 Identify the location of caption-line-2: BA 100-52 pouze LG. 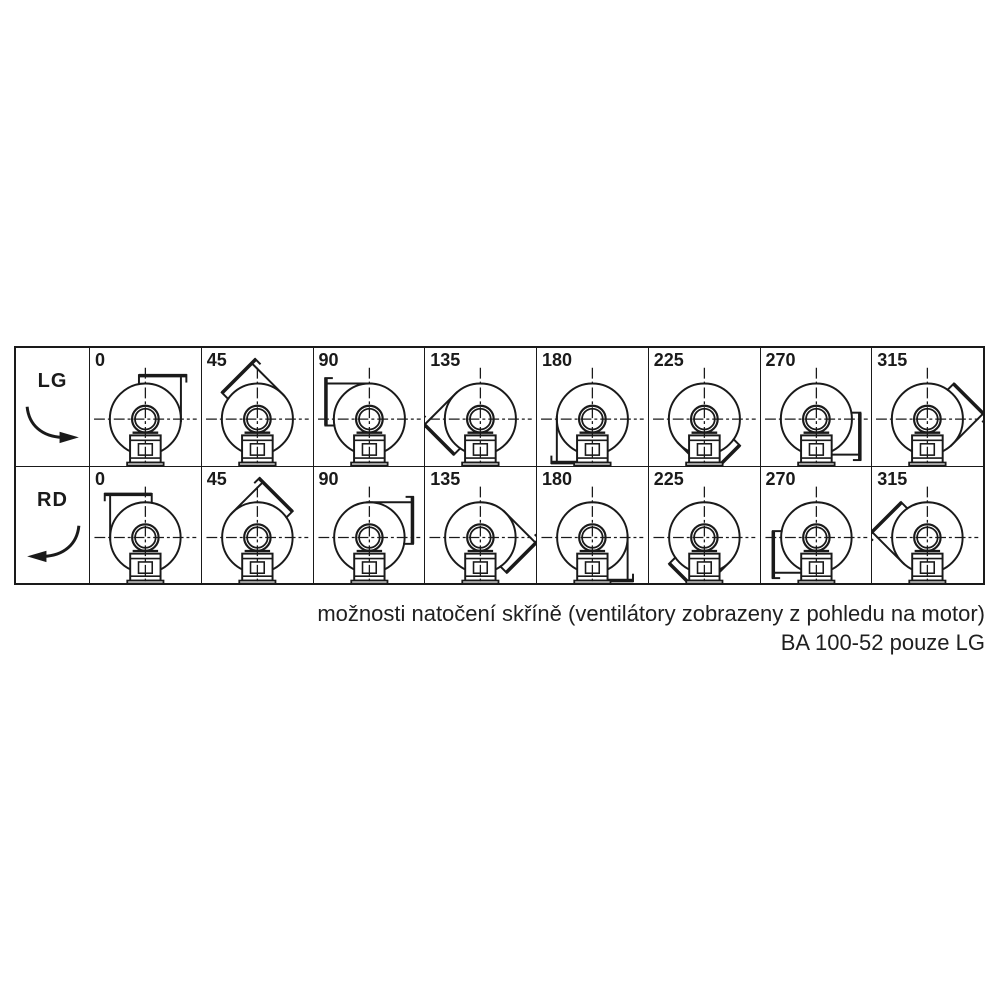
(882, 642).